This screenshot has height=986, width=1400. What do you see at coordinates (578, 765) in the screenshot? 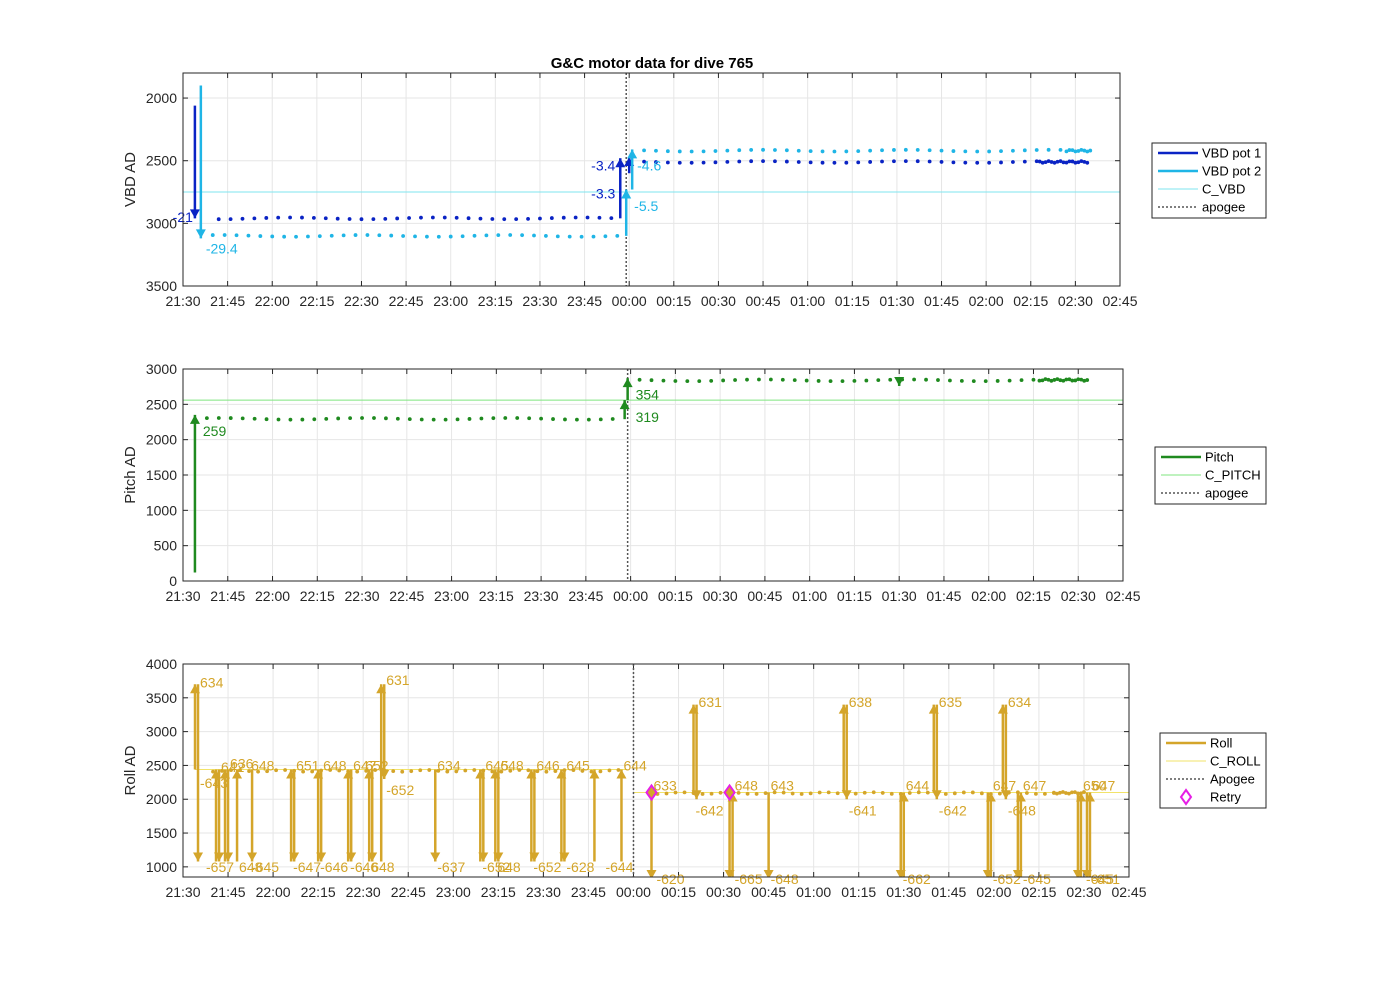
I see `data-label: 645` at bounding box center [578, 765].